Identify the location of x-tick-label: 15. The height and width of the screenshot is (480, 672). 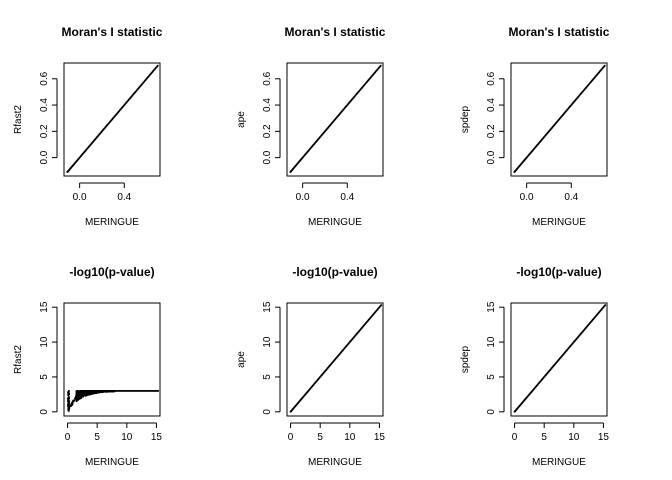
(380, 437).